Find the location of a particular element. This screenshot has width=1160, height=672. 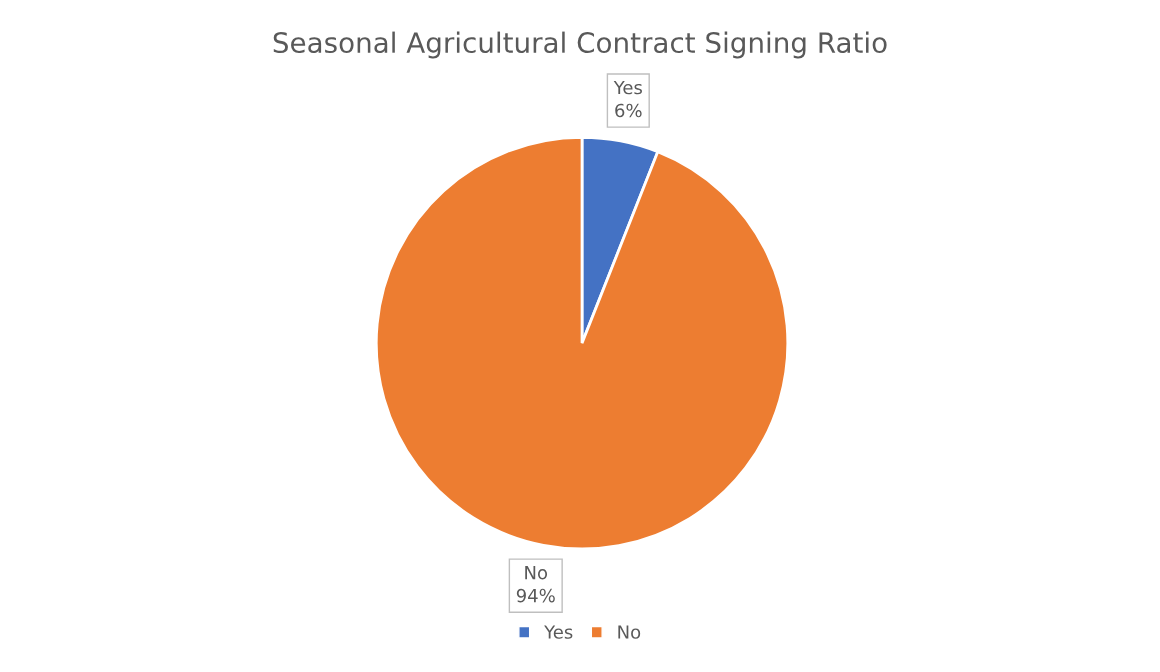

legend-label: Yes is located at coordinates (558, 632).